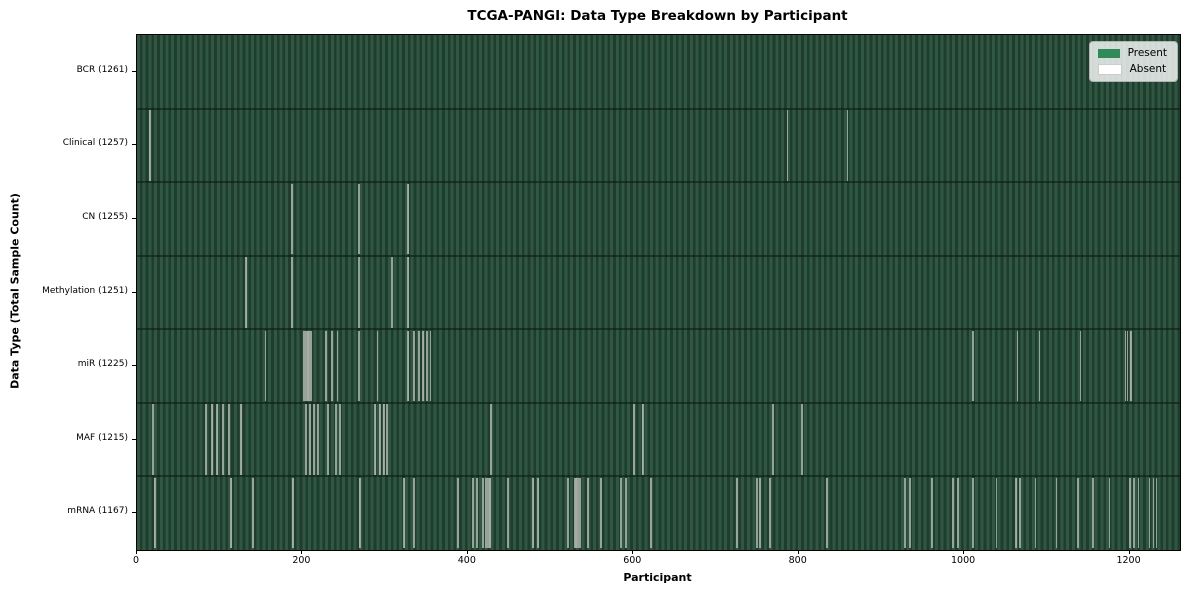 The height and width of the screenshot is (600, 1200). Describe the element at coordinates (301, 560) in the screenshot. I see `x-tick-label-200: 200` at that location.